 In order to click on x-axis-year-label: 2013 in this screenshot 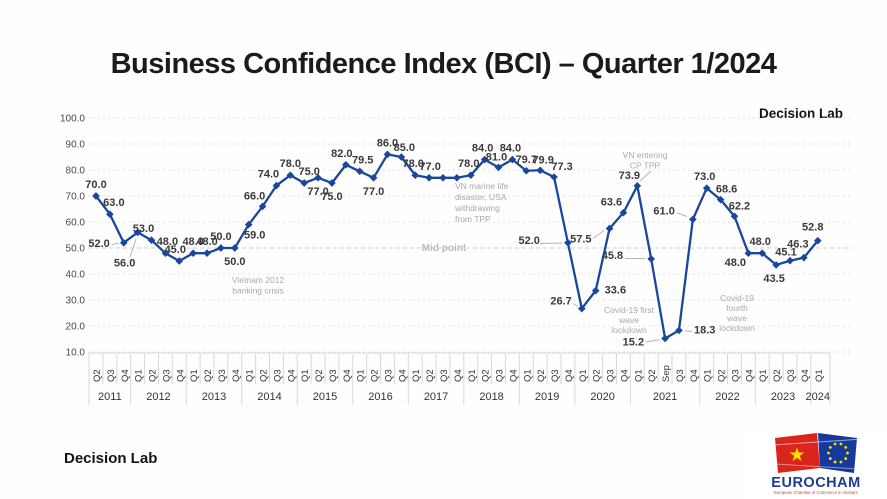, I will do `click(214, 397)`.